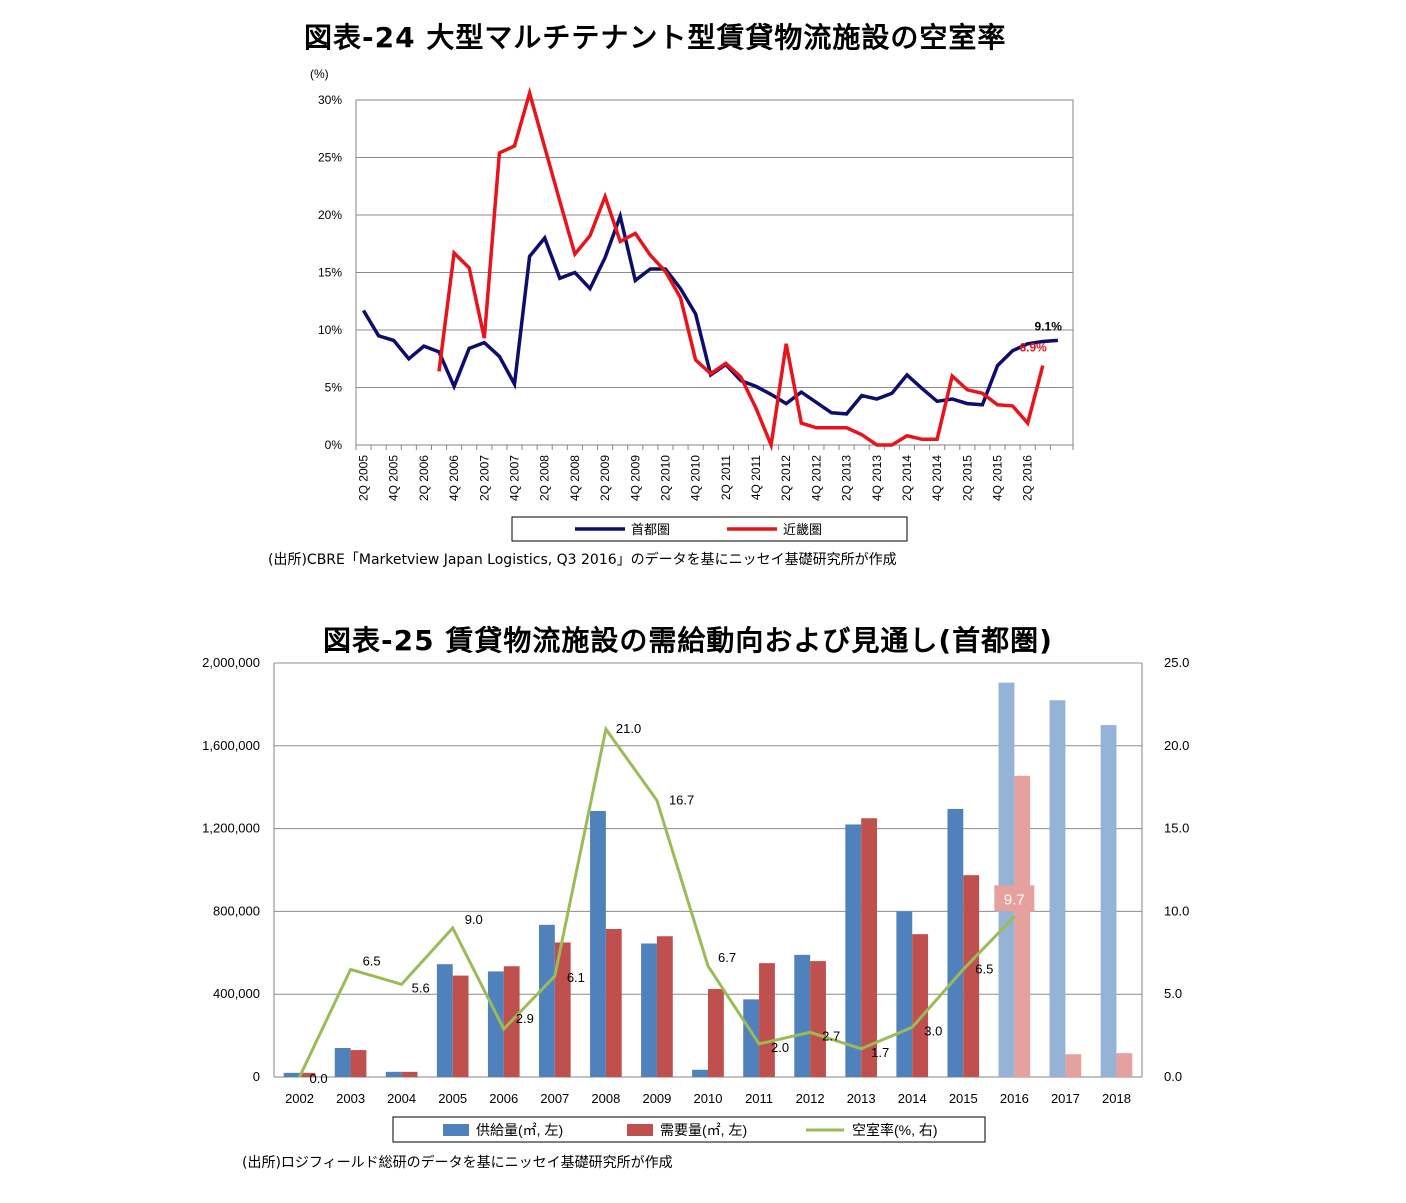 Image resolution: width=1406 pixels, height=1203 pixels. Describe the element at coordinates (709, 529) in the screenshot. I see `chart1-legend` at that location.